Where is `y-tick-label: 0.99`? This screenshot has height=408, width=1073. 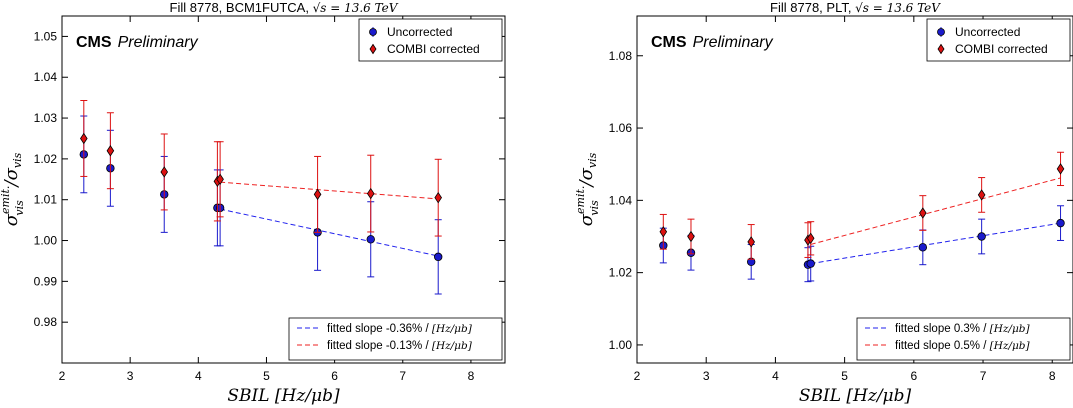 y-tick-label: 0.99 is located at coordinates (46, 281).